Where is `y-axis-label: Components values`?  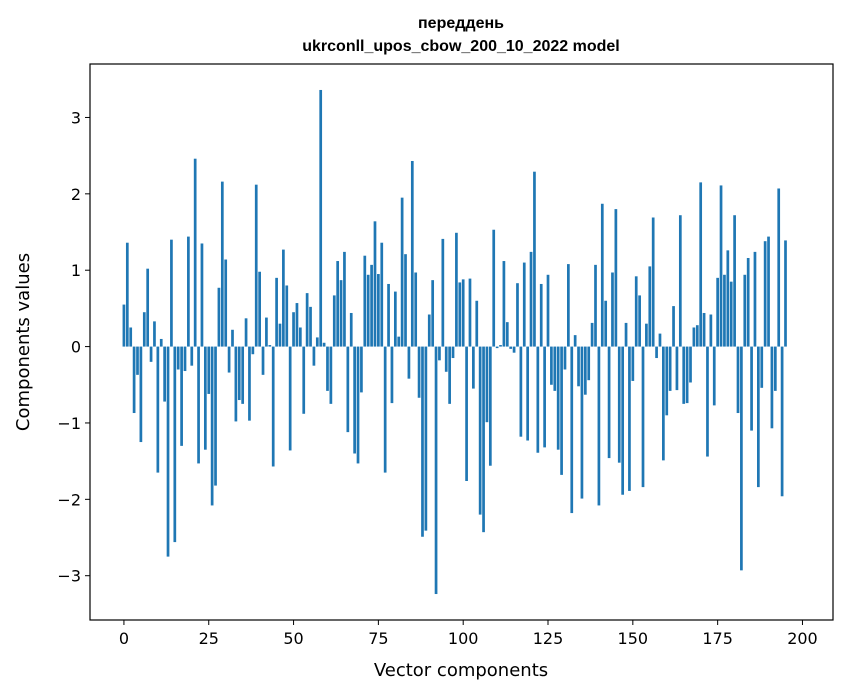 y-axis-label: Components values is located at coordinates (23, 342).